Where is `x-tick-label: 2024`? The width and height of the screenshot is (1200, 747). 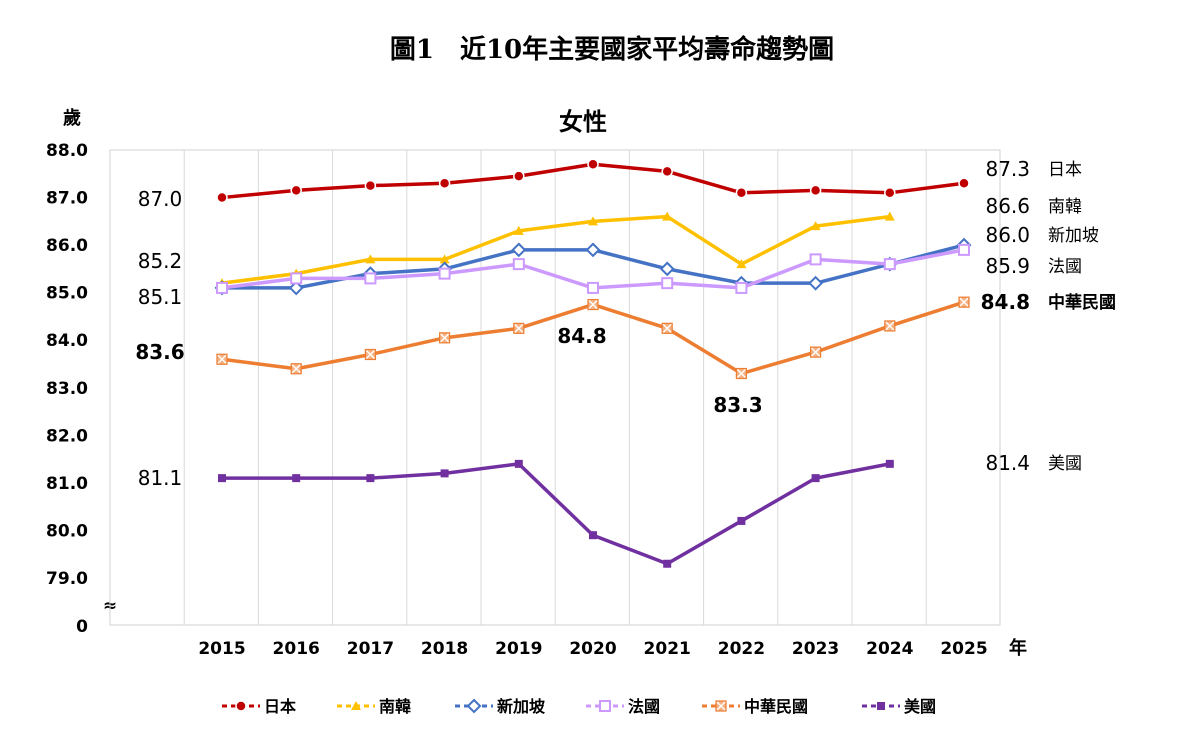 x-tick-label: 2024 is located at coordinates (889, 649).